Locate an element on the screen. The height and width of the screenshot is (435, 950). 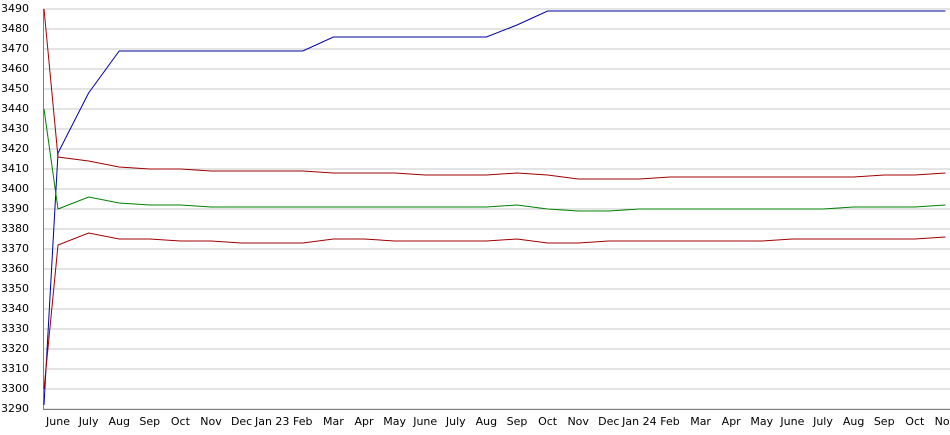
y-tick-label: 3460 is located at coordinates (15, 68).